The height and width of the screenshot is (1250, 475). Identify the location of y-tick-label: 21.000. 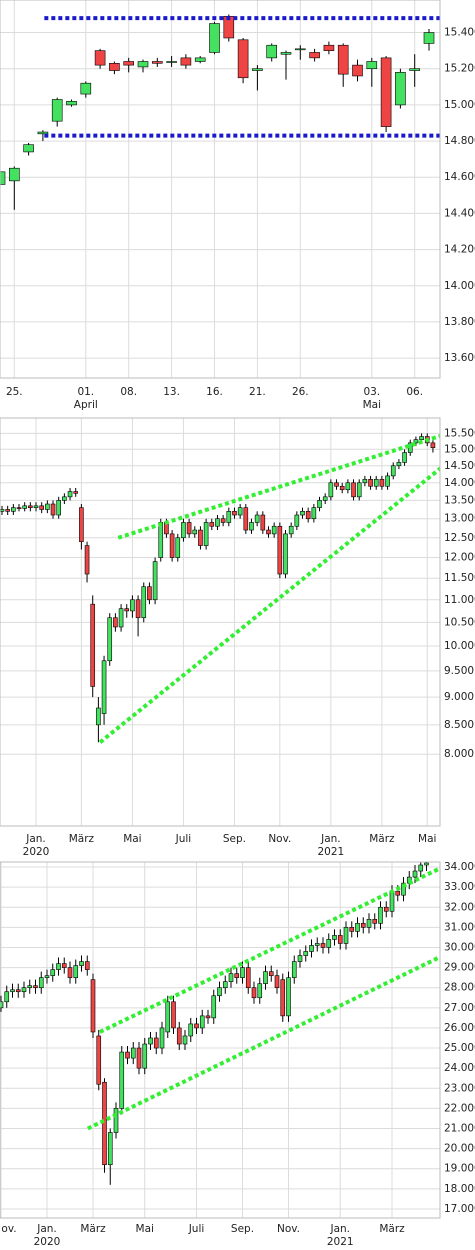
(459, 1128).